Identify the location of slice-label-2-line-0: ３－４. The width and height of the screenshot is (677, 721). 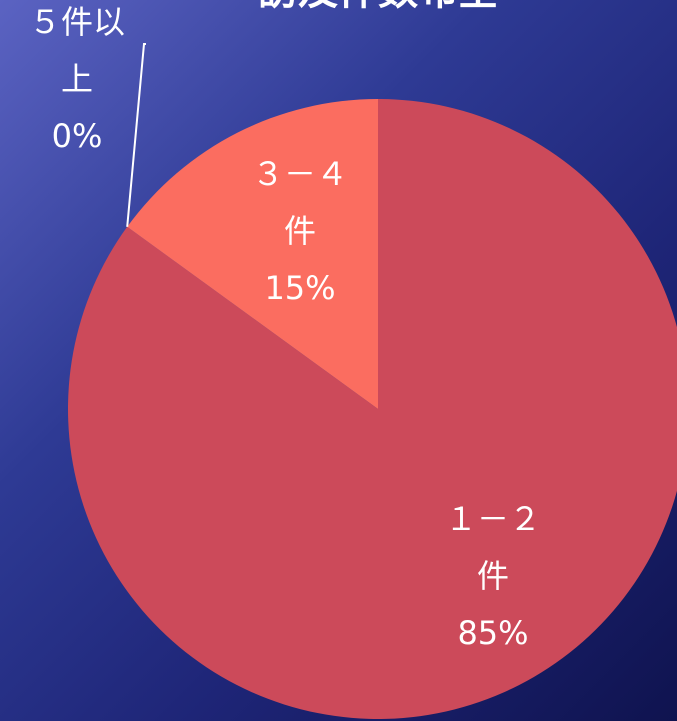
(300, 174).